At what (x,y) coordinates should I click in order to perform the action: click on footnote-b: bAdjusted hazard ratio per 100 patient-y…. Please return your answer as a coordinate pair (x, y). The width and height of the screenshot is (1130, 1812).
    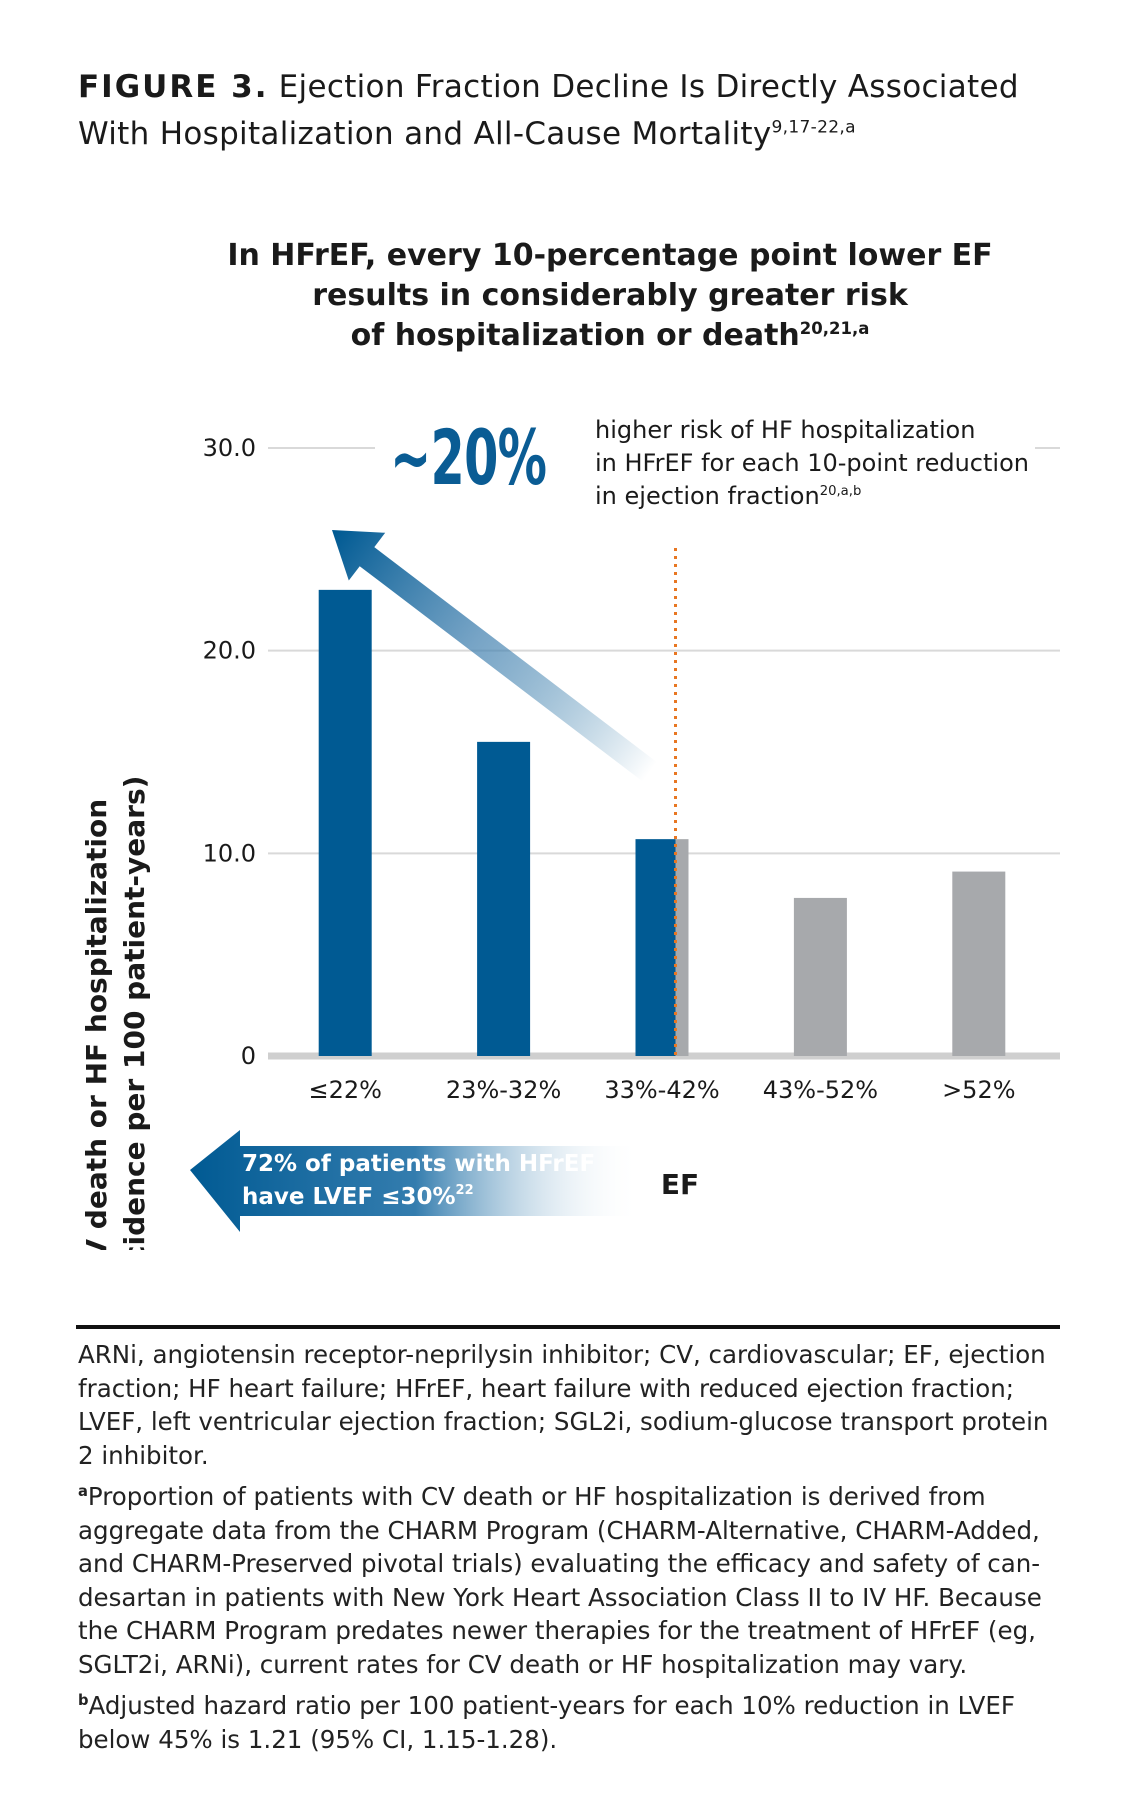
    Looking at the image, I should click on (573, 1722).